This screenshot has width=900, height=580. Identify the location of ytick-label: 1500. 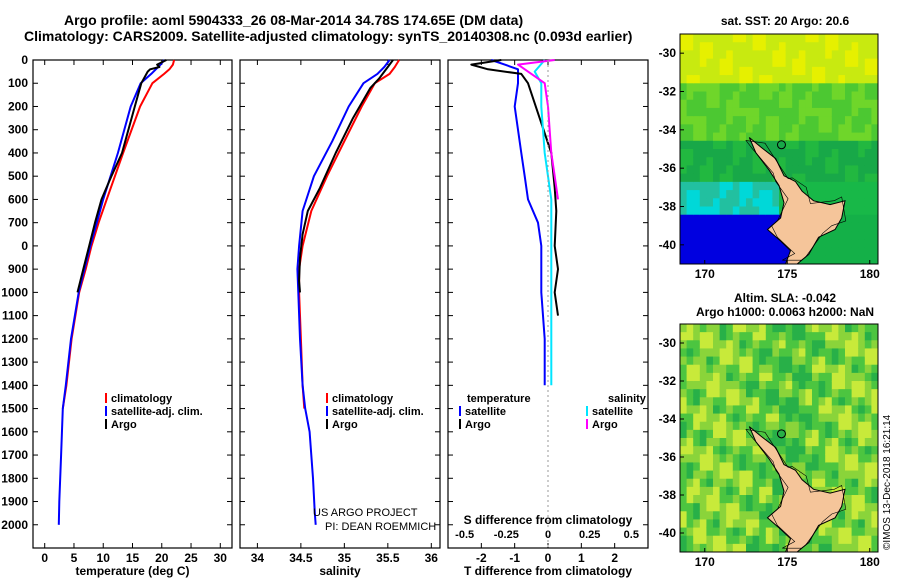
(14, 409).